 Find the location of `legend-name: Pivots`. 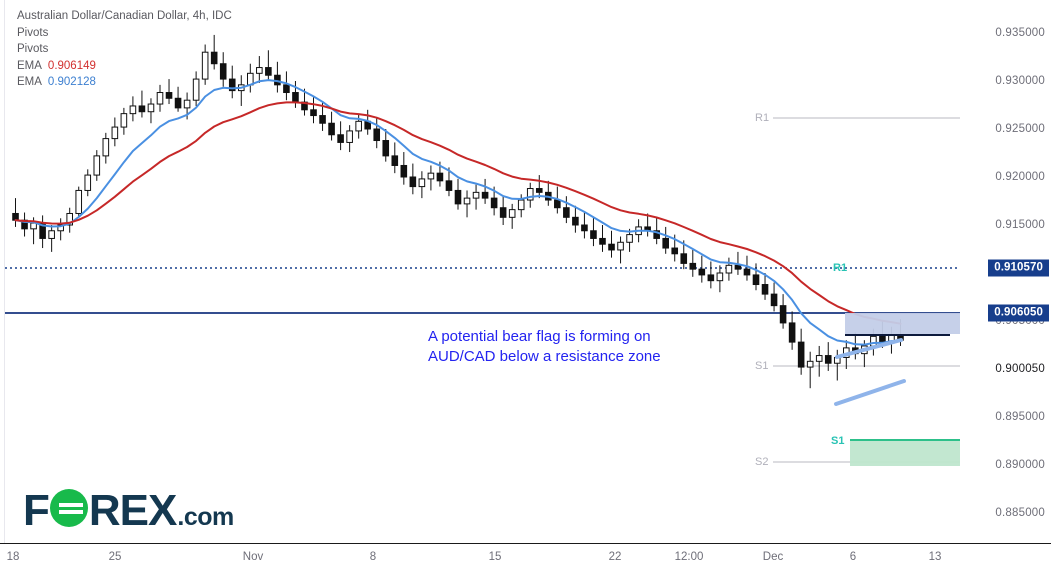

legend-name: Pivots is located at coordinates (33, 32).